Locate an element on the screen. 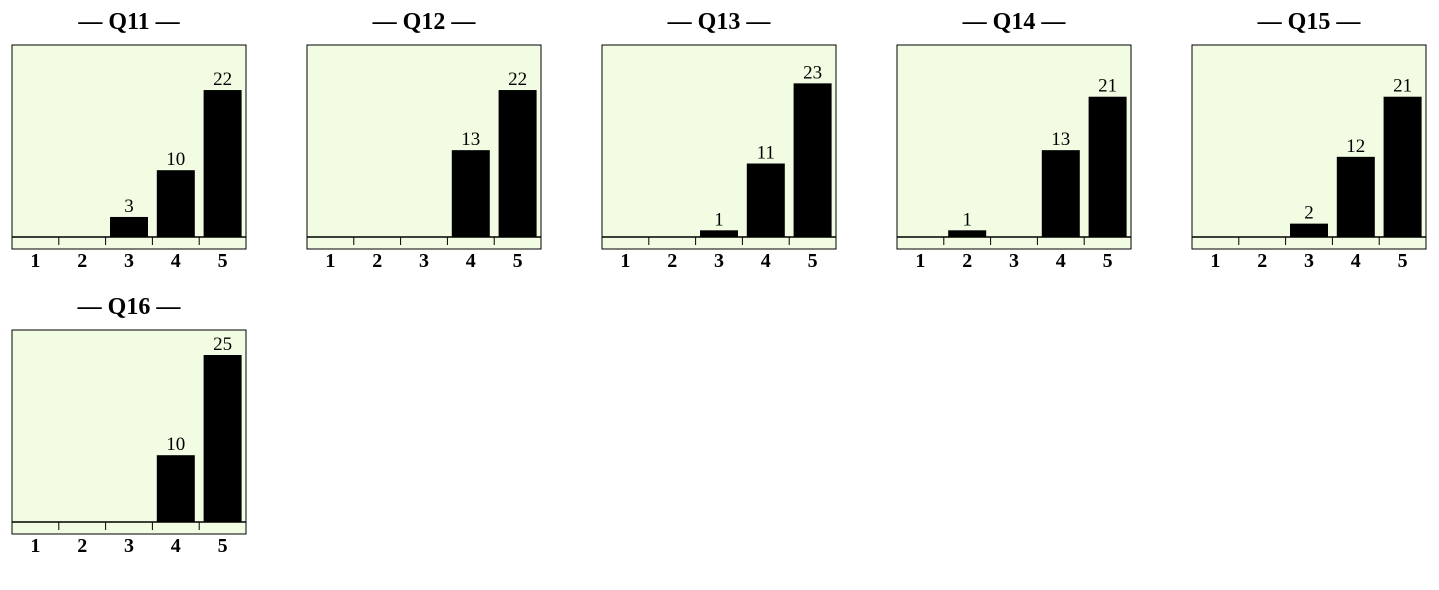 This screenshot has width=1439, height=590. chart-panel: — Q16 — 1 2 3 10 4 25 5 is located at coordinates (129, 425).